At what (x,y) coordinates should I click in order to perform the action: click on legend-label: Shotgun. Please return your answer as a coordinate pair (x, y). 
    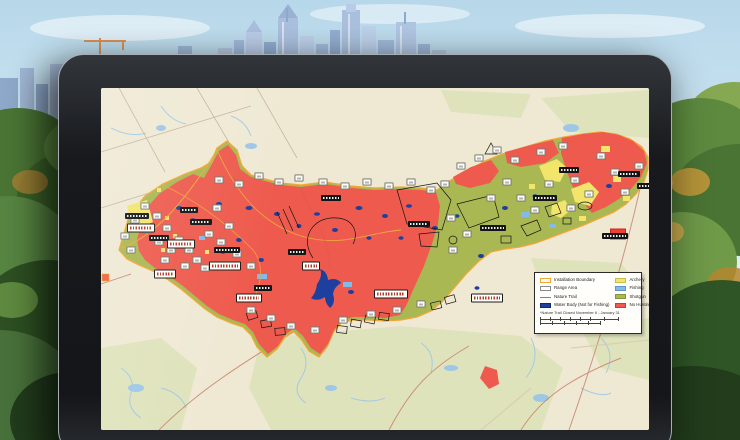
    Looking at the image, I should click on (637, 296).